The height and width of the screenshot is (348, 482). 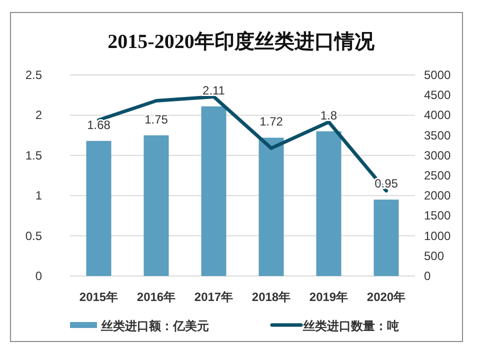 What do you see at coordinates (242, 41) in the screenshot?
I see `chart-title: 2015-2020年印度丝类进口情况` at bounding box center [242, 41].